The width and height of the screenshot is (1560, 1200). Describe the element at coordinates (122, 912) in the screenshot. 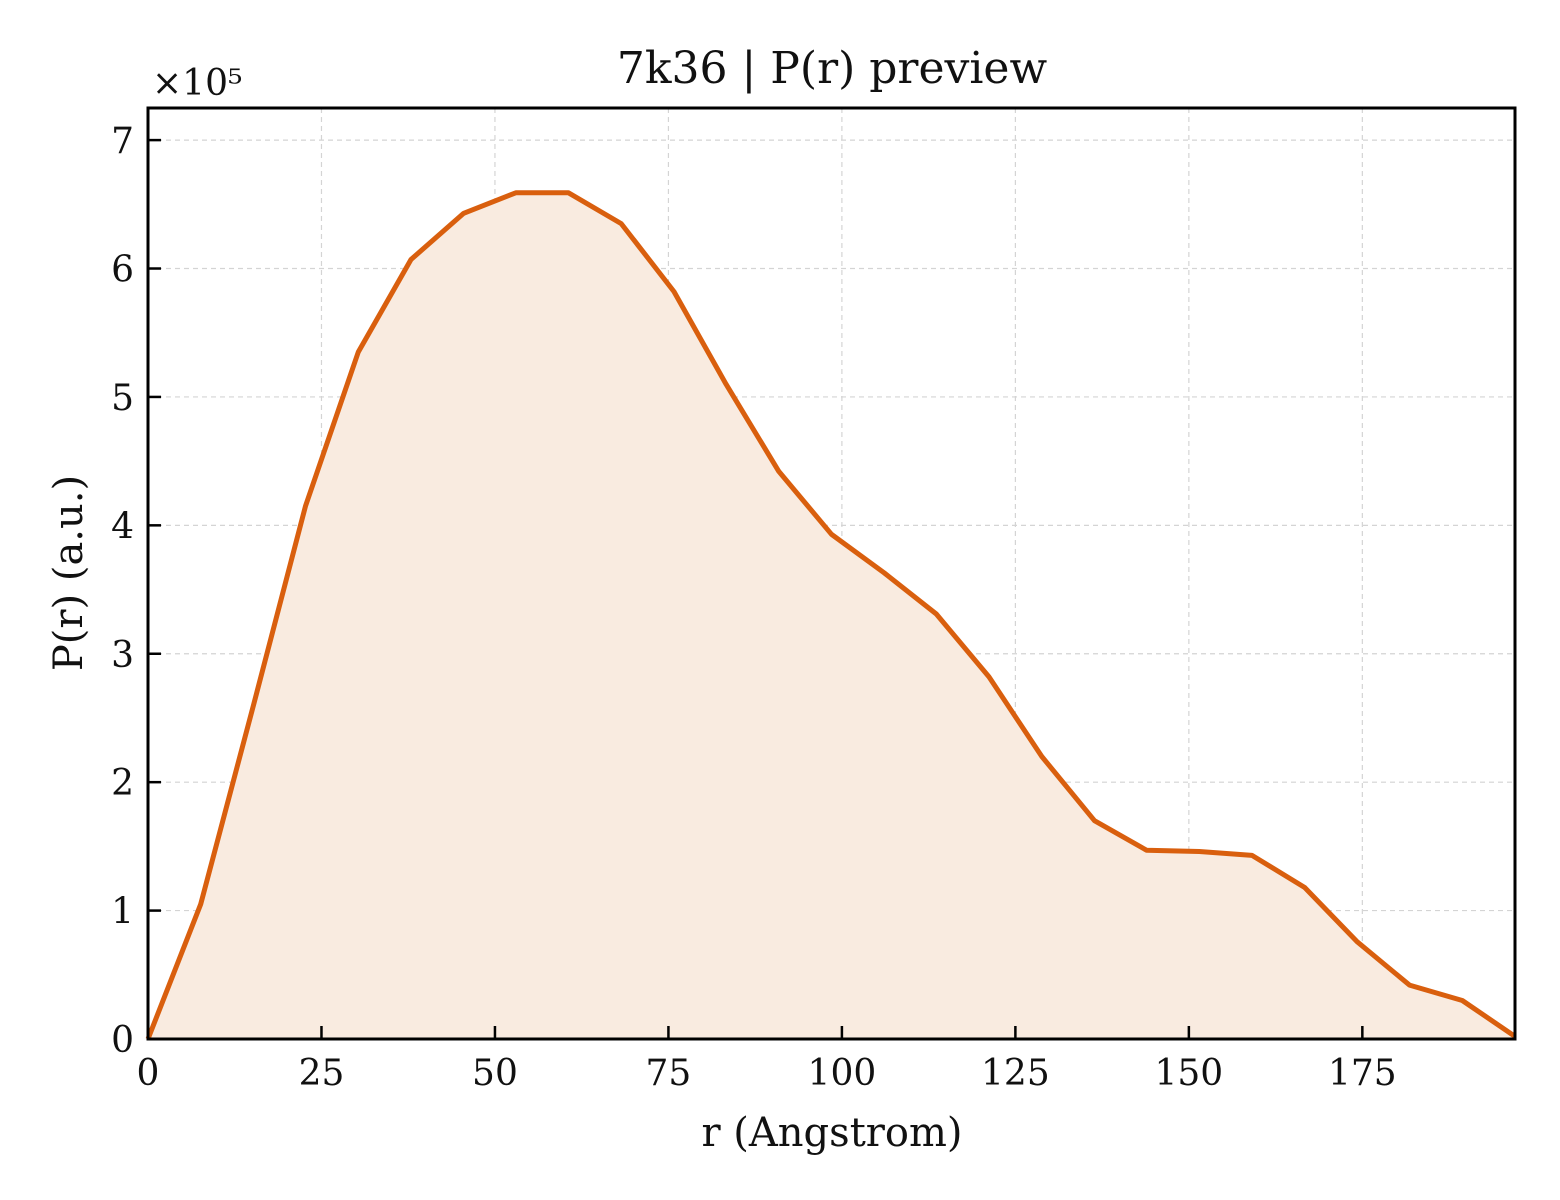

I see `y-tick-label: 1` at that location.